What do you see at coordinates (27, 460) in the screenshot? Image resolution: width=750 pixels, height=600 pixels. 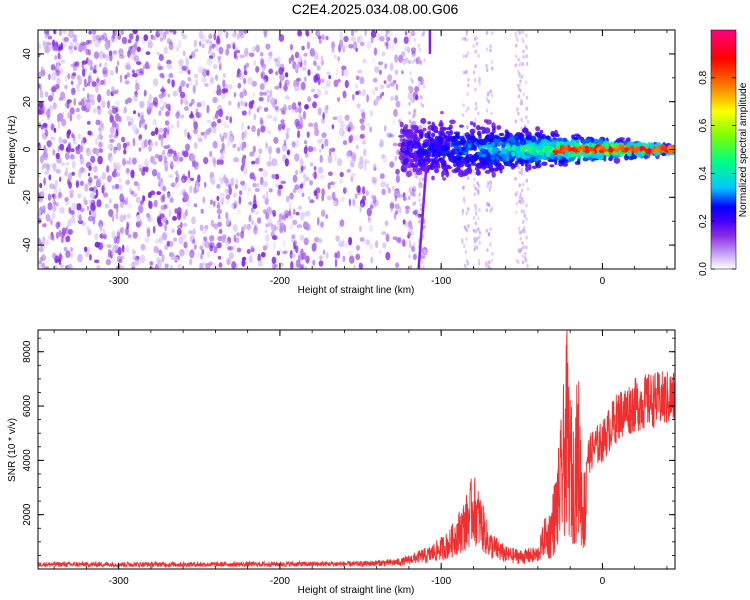 I see `y-tick-label: 4000` at bounding box center [27, 460].